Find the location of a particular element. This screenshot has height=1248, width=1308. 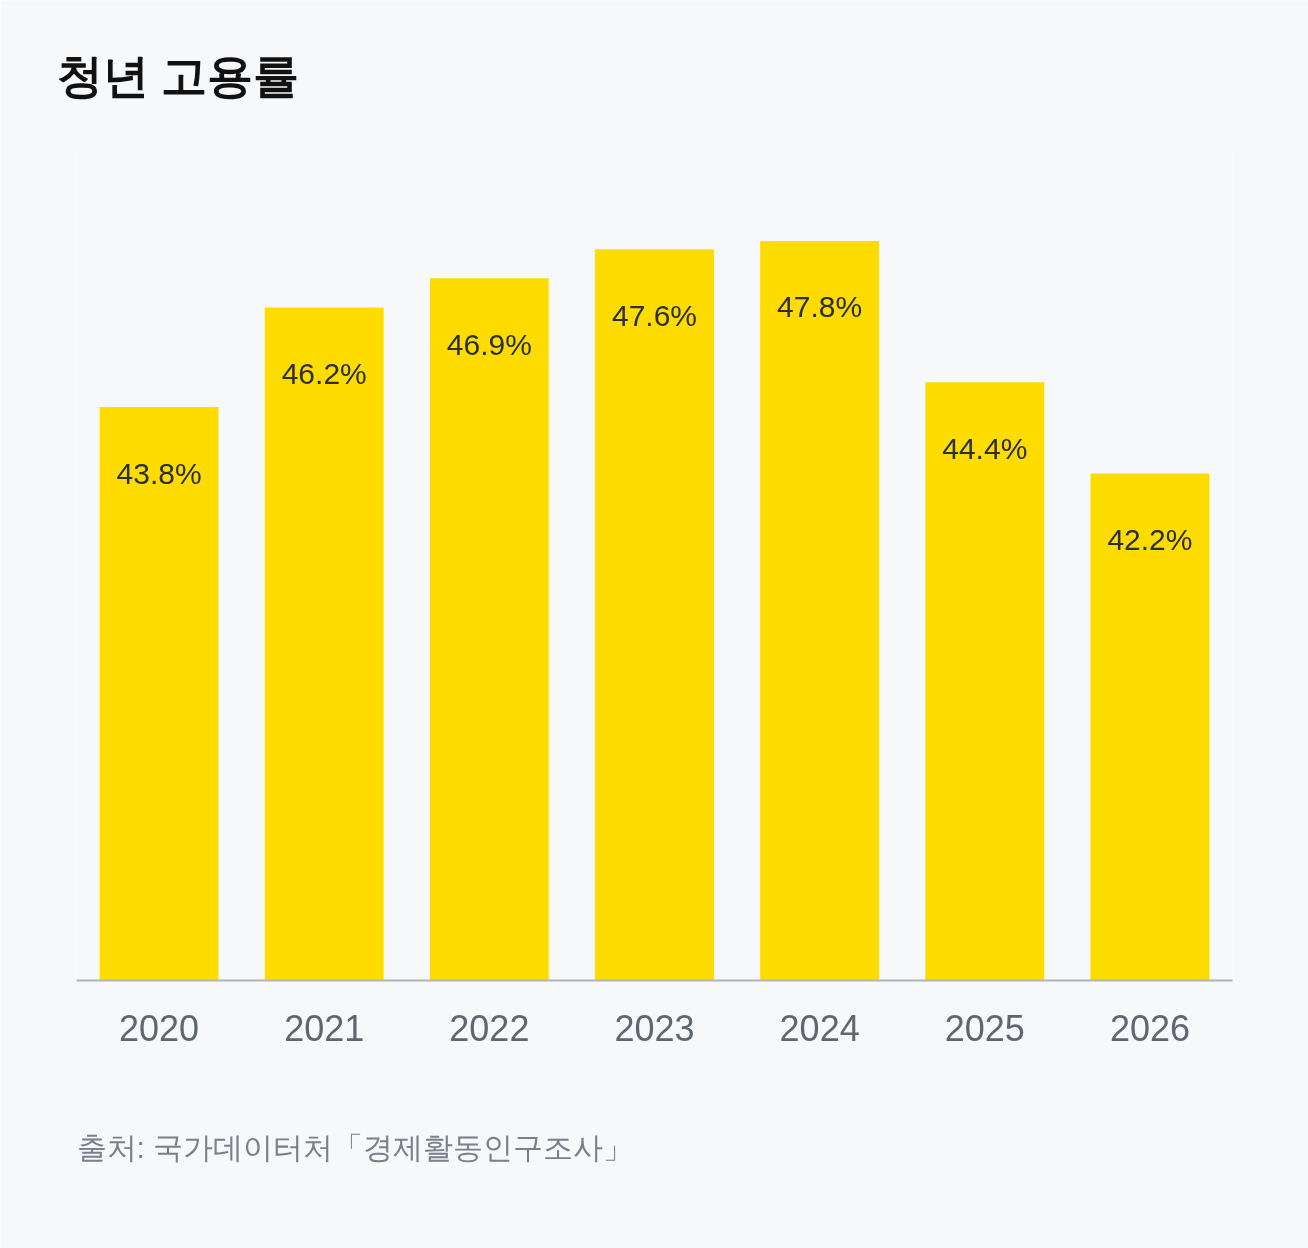

x-tick-label: 2023 is located at coordinates (654, 1028).